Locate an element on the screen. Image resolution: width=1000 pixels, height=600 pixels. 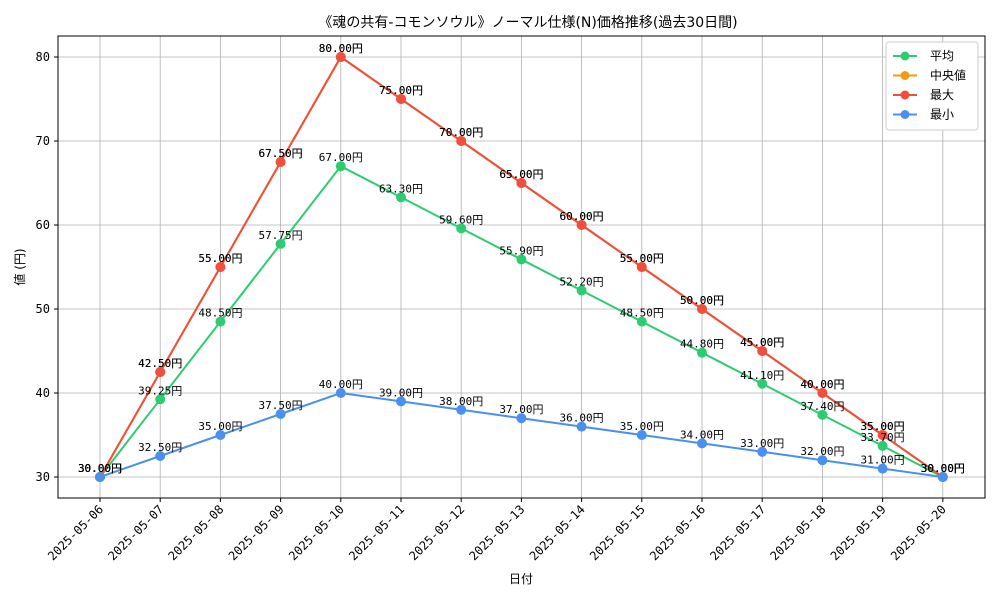
x-tick-label: 2025-05-13 is located at coordinates (497, 532).